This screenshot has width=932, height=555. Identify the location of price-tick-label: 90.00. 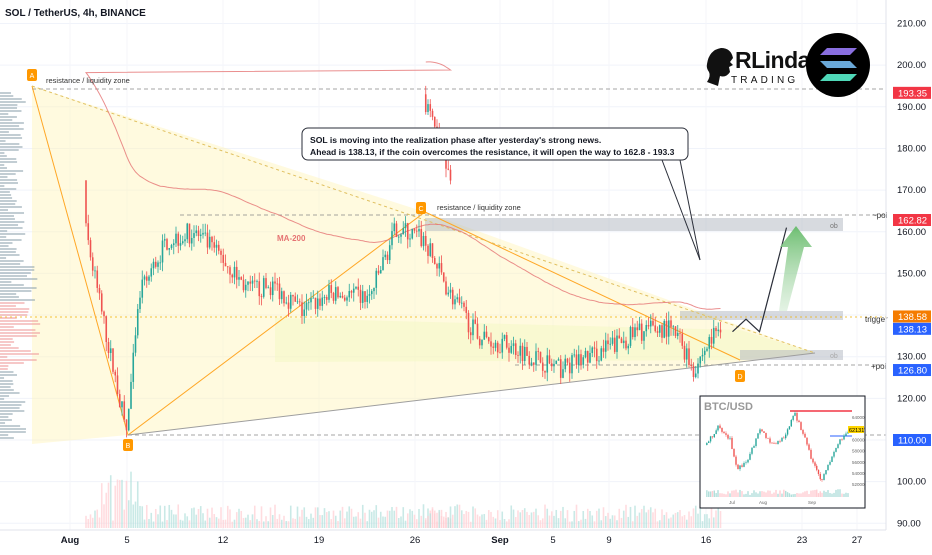
(909, 523).